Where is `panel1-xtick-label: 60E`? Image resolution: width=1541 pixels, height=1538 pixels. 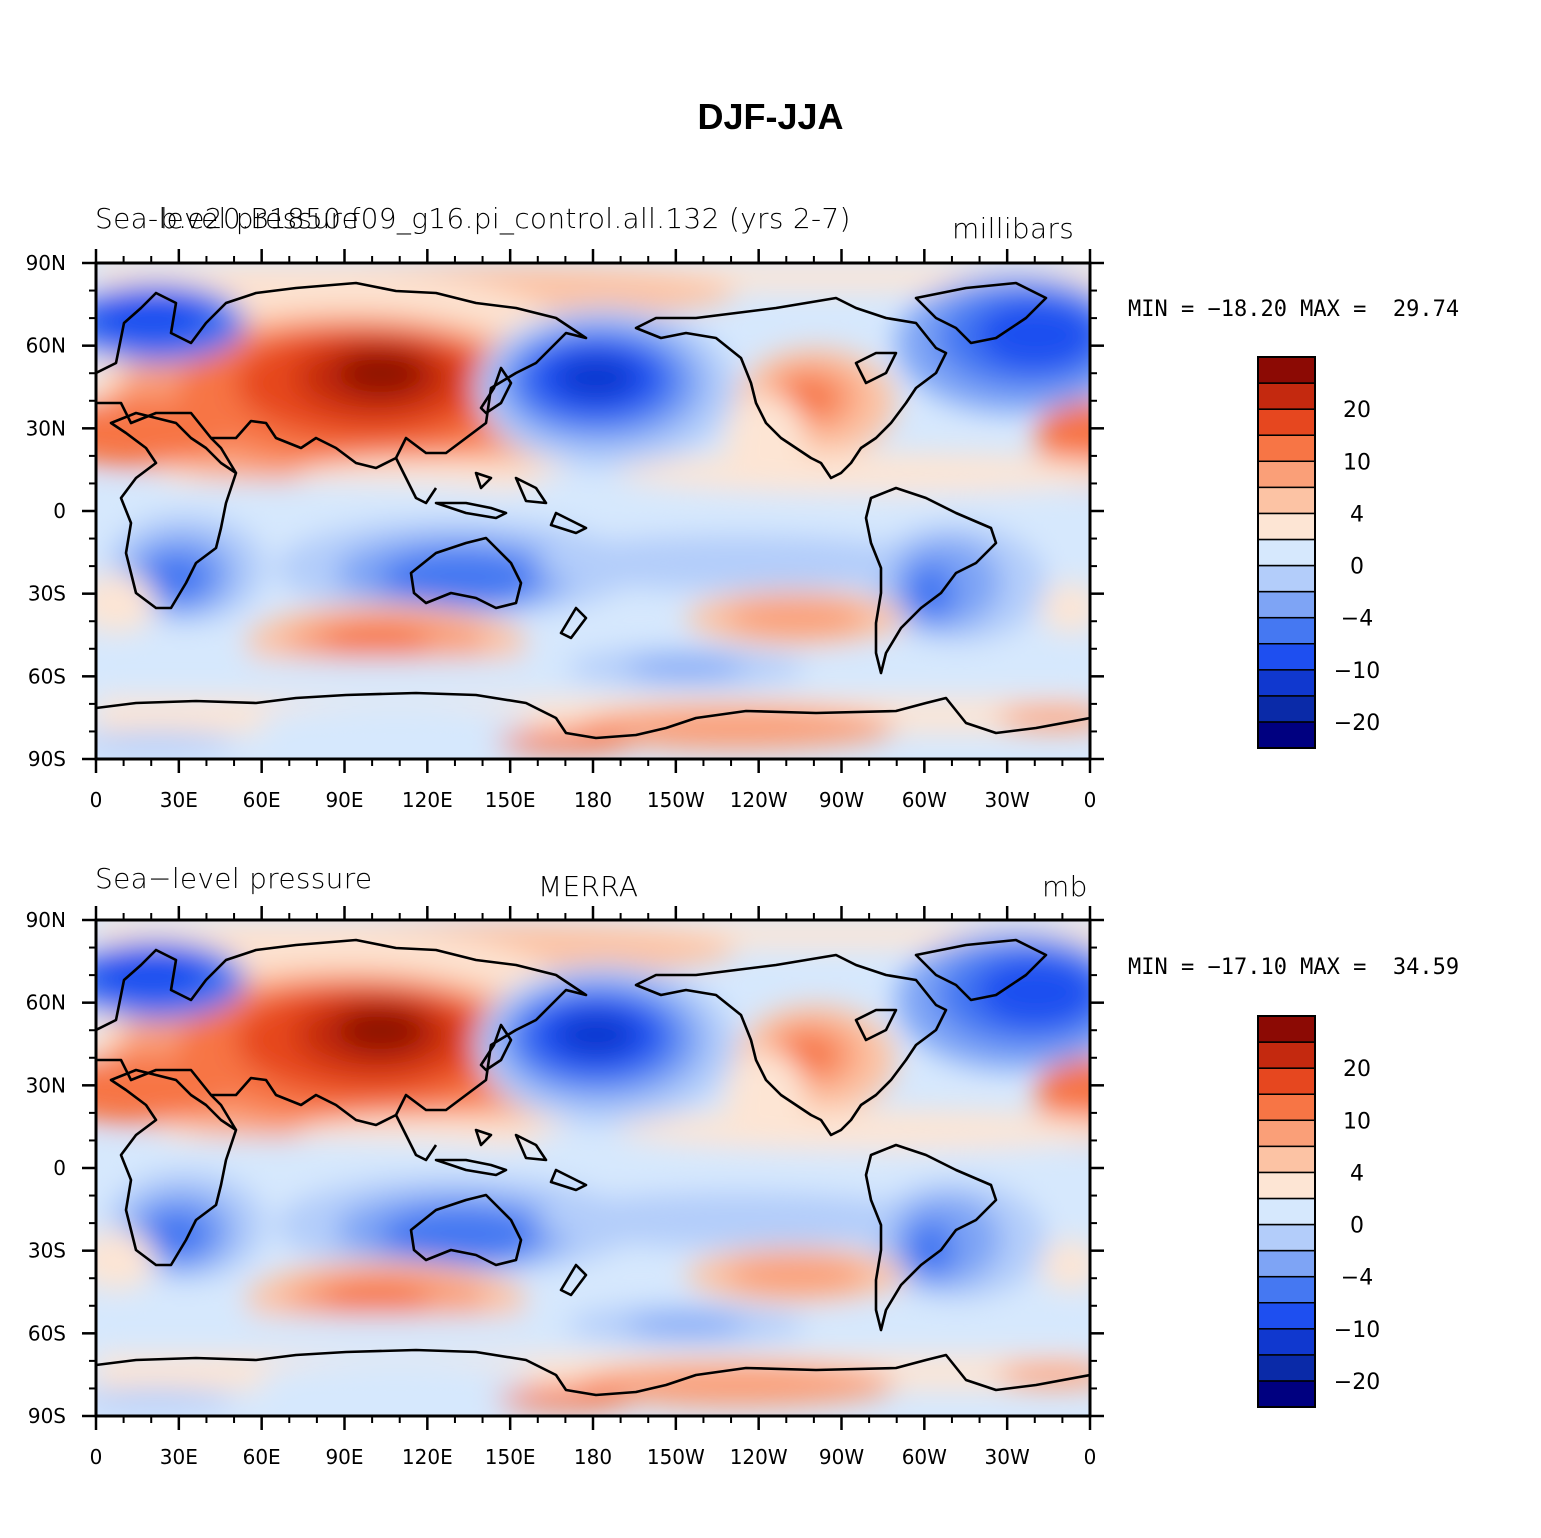
panel1-xtick-label: 60E is located at coordinates (262, 800).